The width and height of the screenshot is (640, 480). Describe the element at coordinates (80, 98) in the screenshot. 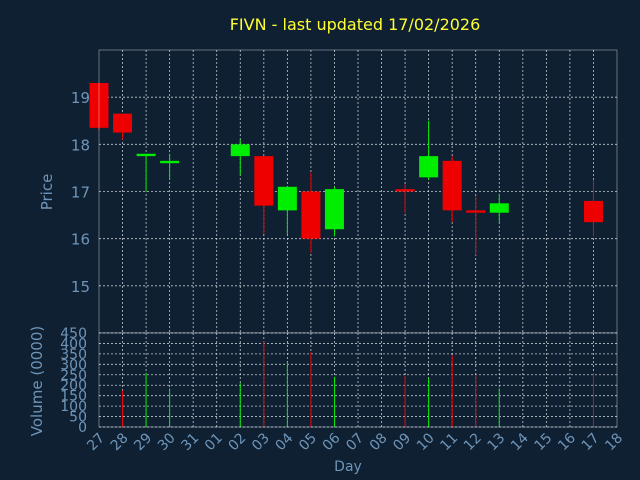

I see `price-tick-label: 19` at that location.